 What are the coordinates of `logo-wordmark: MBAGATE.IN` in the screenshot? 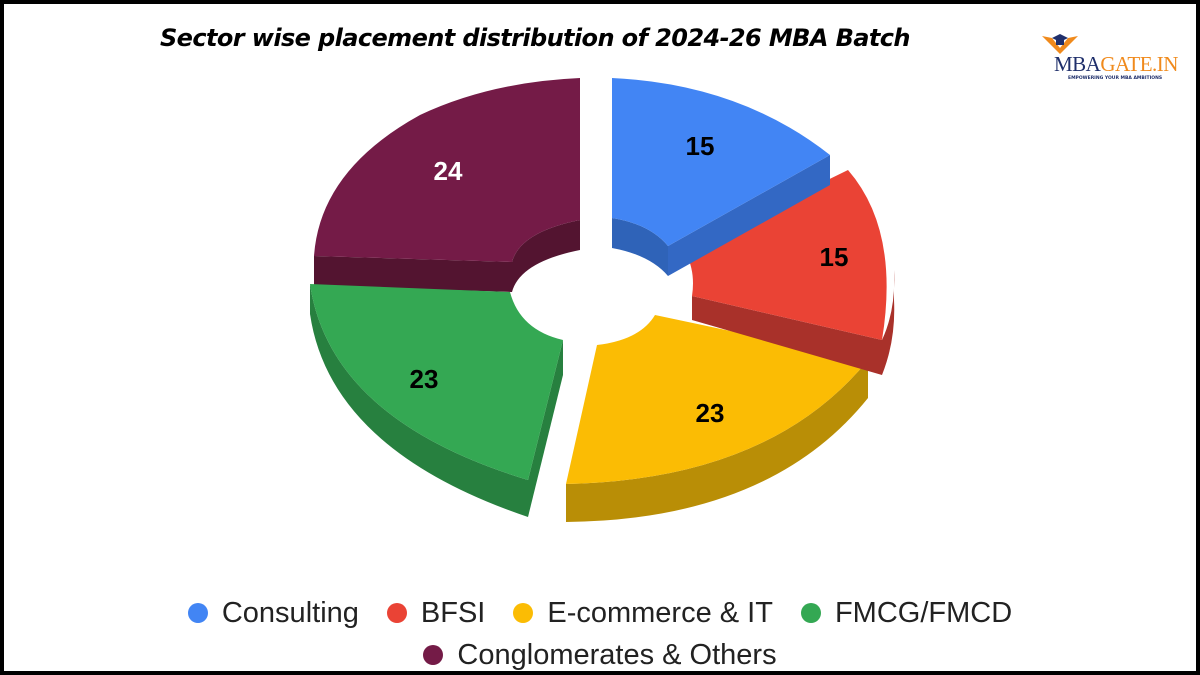 It's located at (1116, 64).